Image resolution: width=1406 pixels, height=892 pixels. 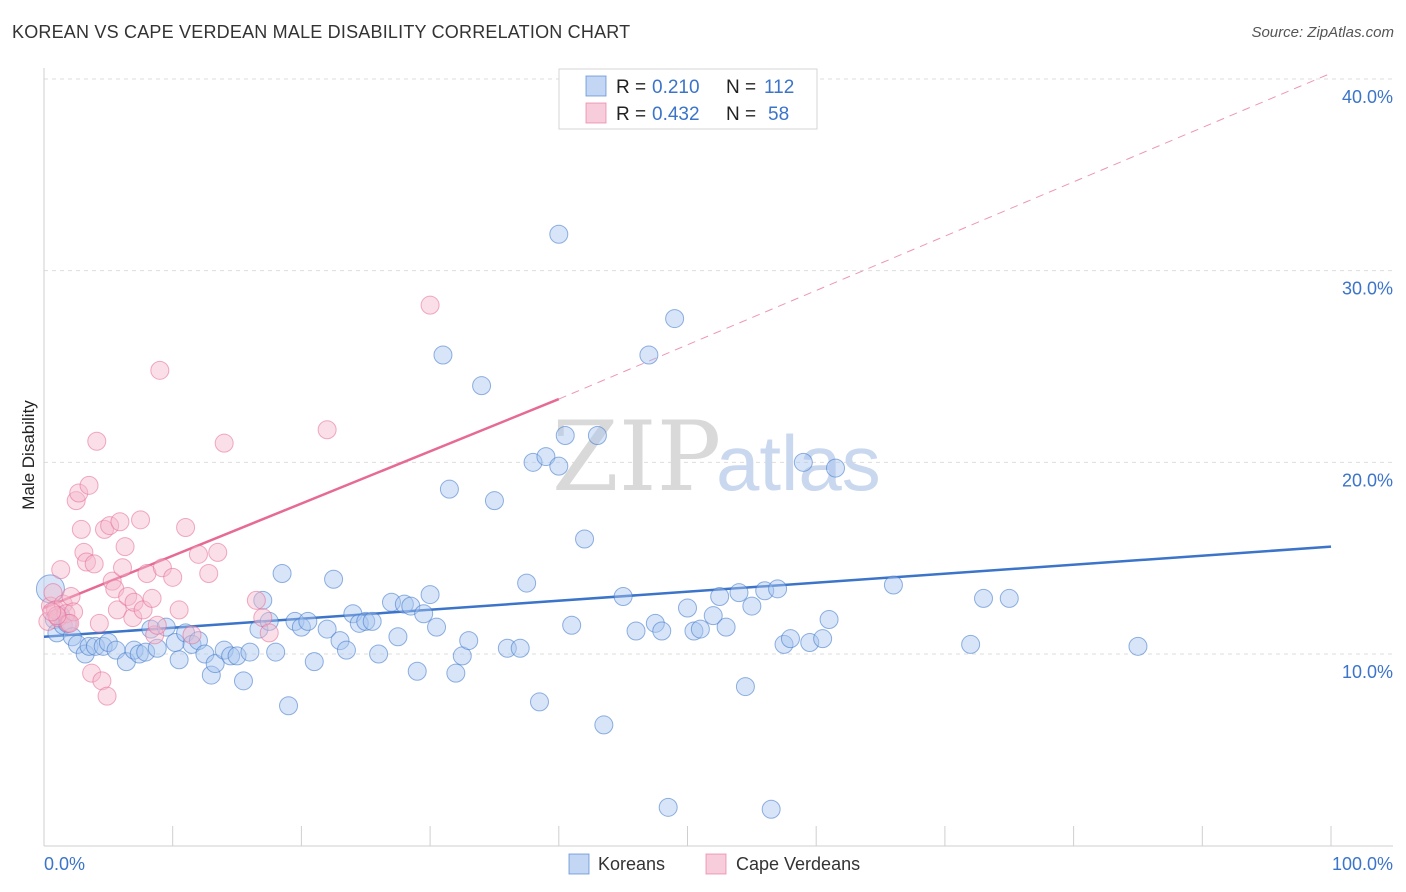 I want to click on watermark-zip: ZIP, so click(x=636, y=457).